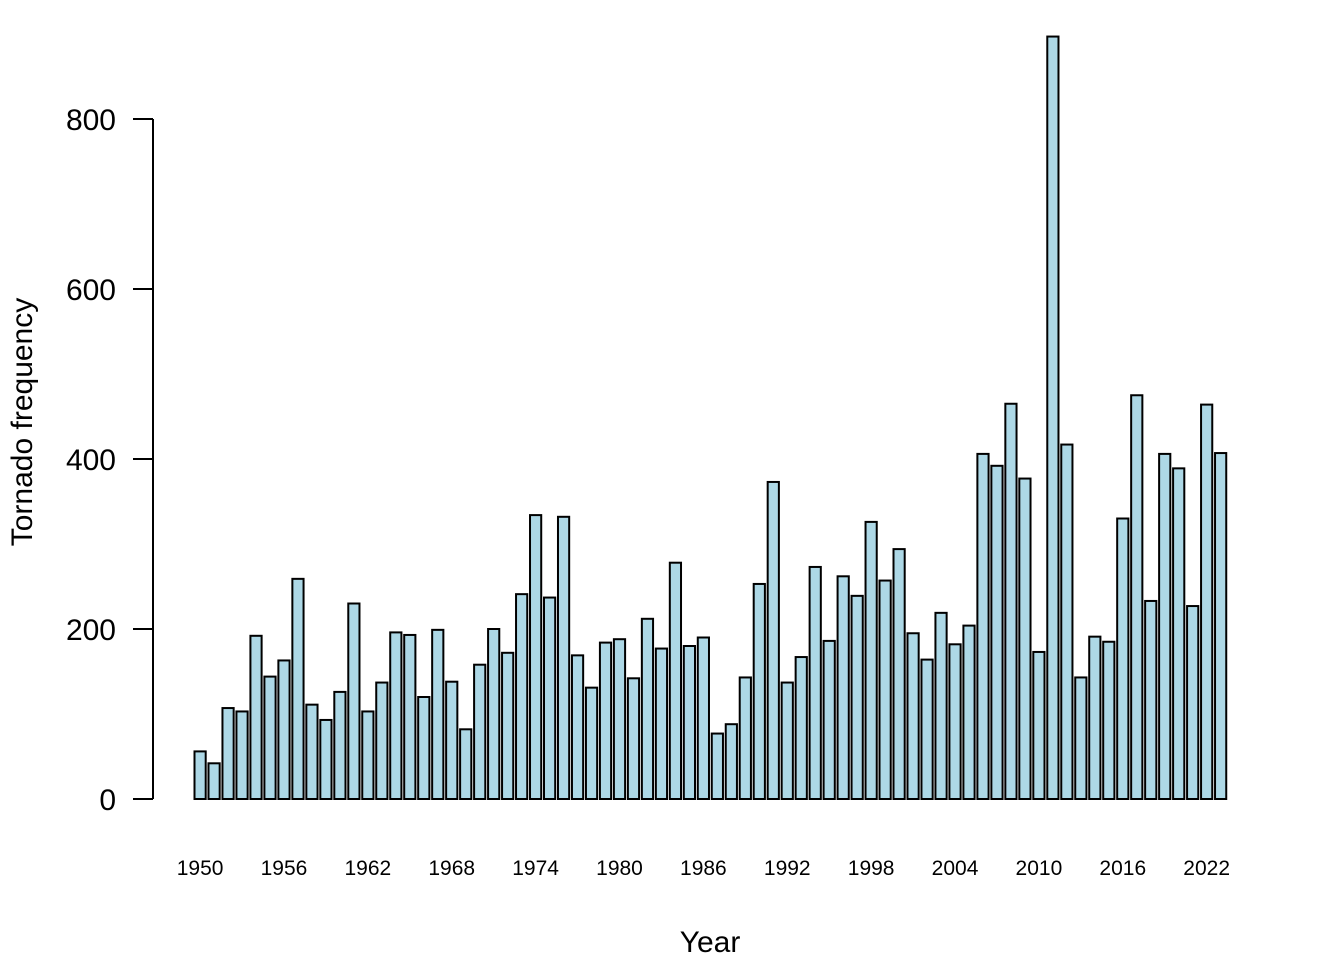  I want to click on bar-1987, so click(717, 766).